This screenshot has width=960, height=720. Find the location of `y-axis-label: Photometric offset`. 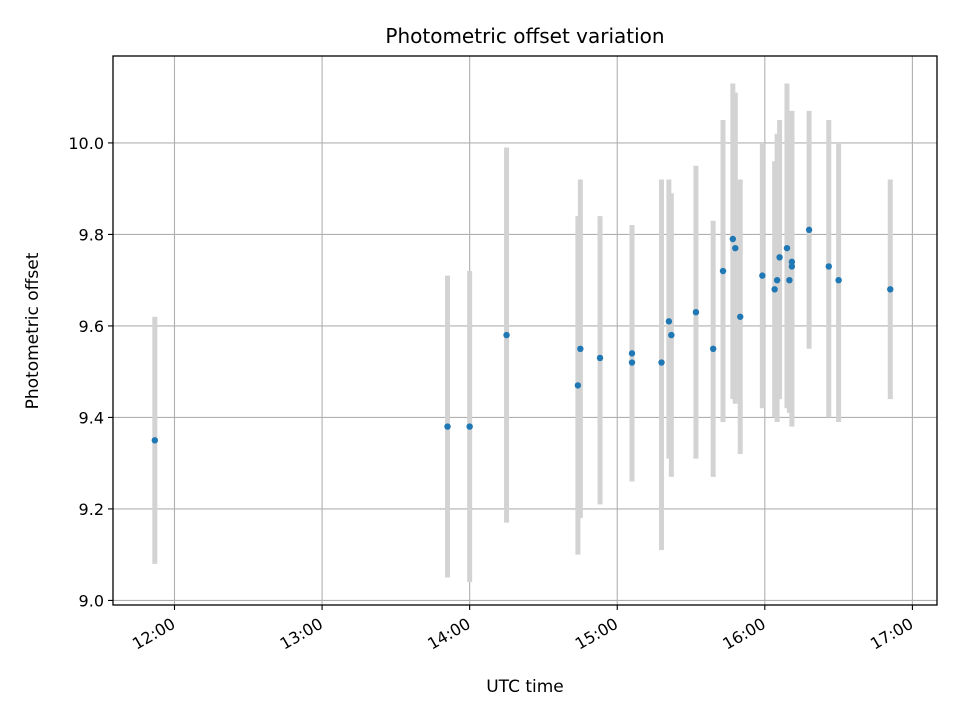

y-axis-label: Photometric offset is located at coordinates (33, 330).